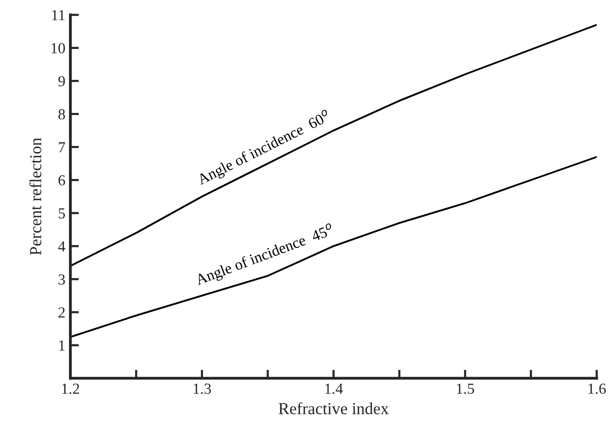 The height and width of the screenshot is (425, 612). I want to click on y-tick-label: 4, so click(62, 246).